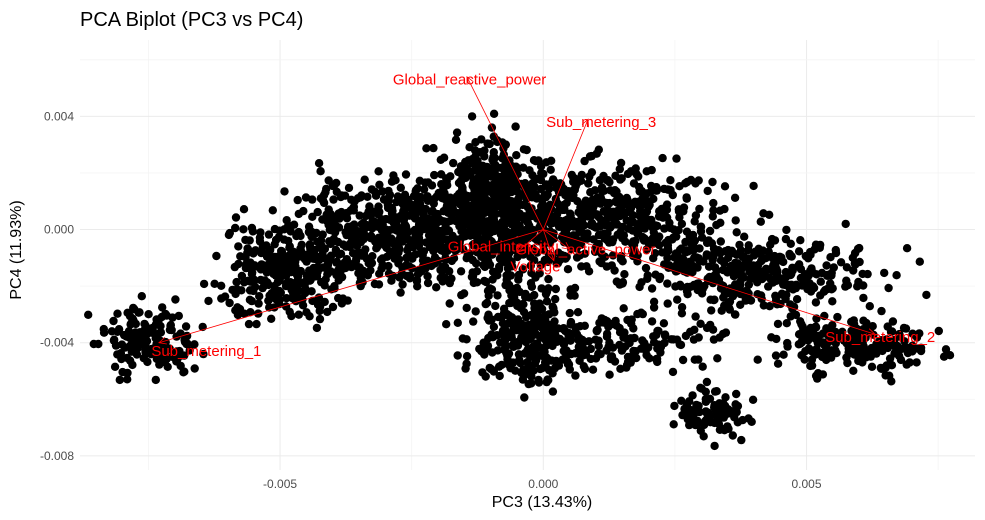  Describe the element at coordinates (351, 286) in the screenshot. I see `loading-arrow` at that location.